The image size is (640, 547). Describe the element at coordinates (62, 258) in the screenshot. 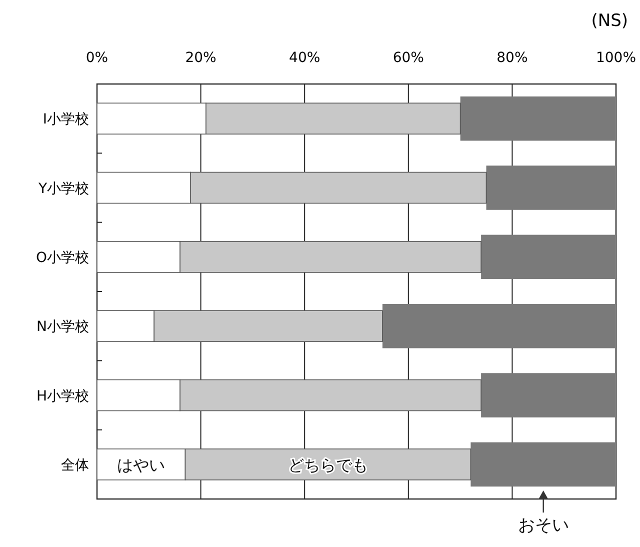

I see `y-tick-label: O小学校` at that location.